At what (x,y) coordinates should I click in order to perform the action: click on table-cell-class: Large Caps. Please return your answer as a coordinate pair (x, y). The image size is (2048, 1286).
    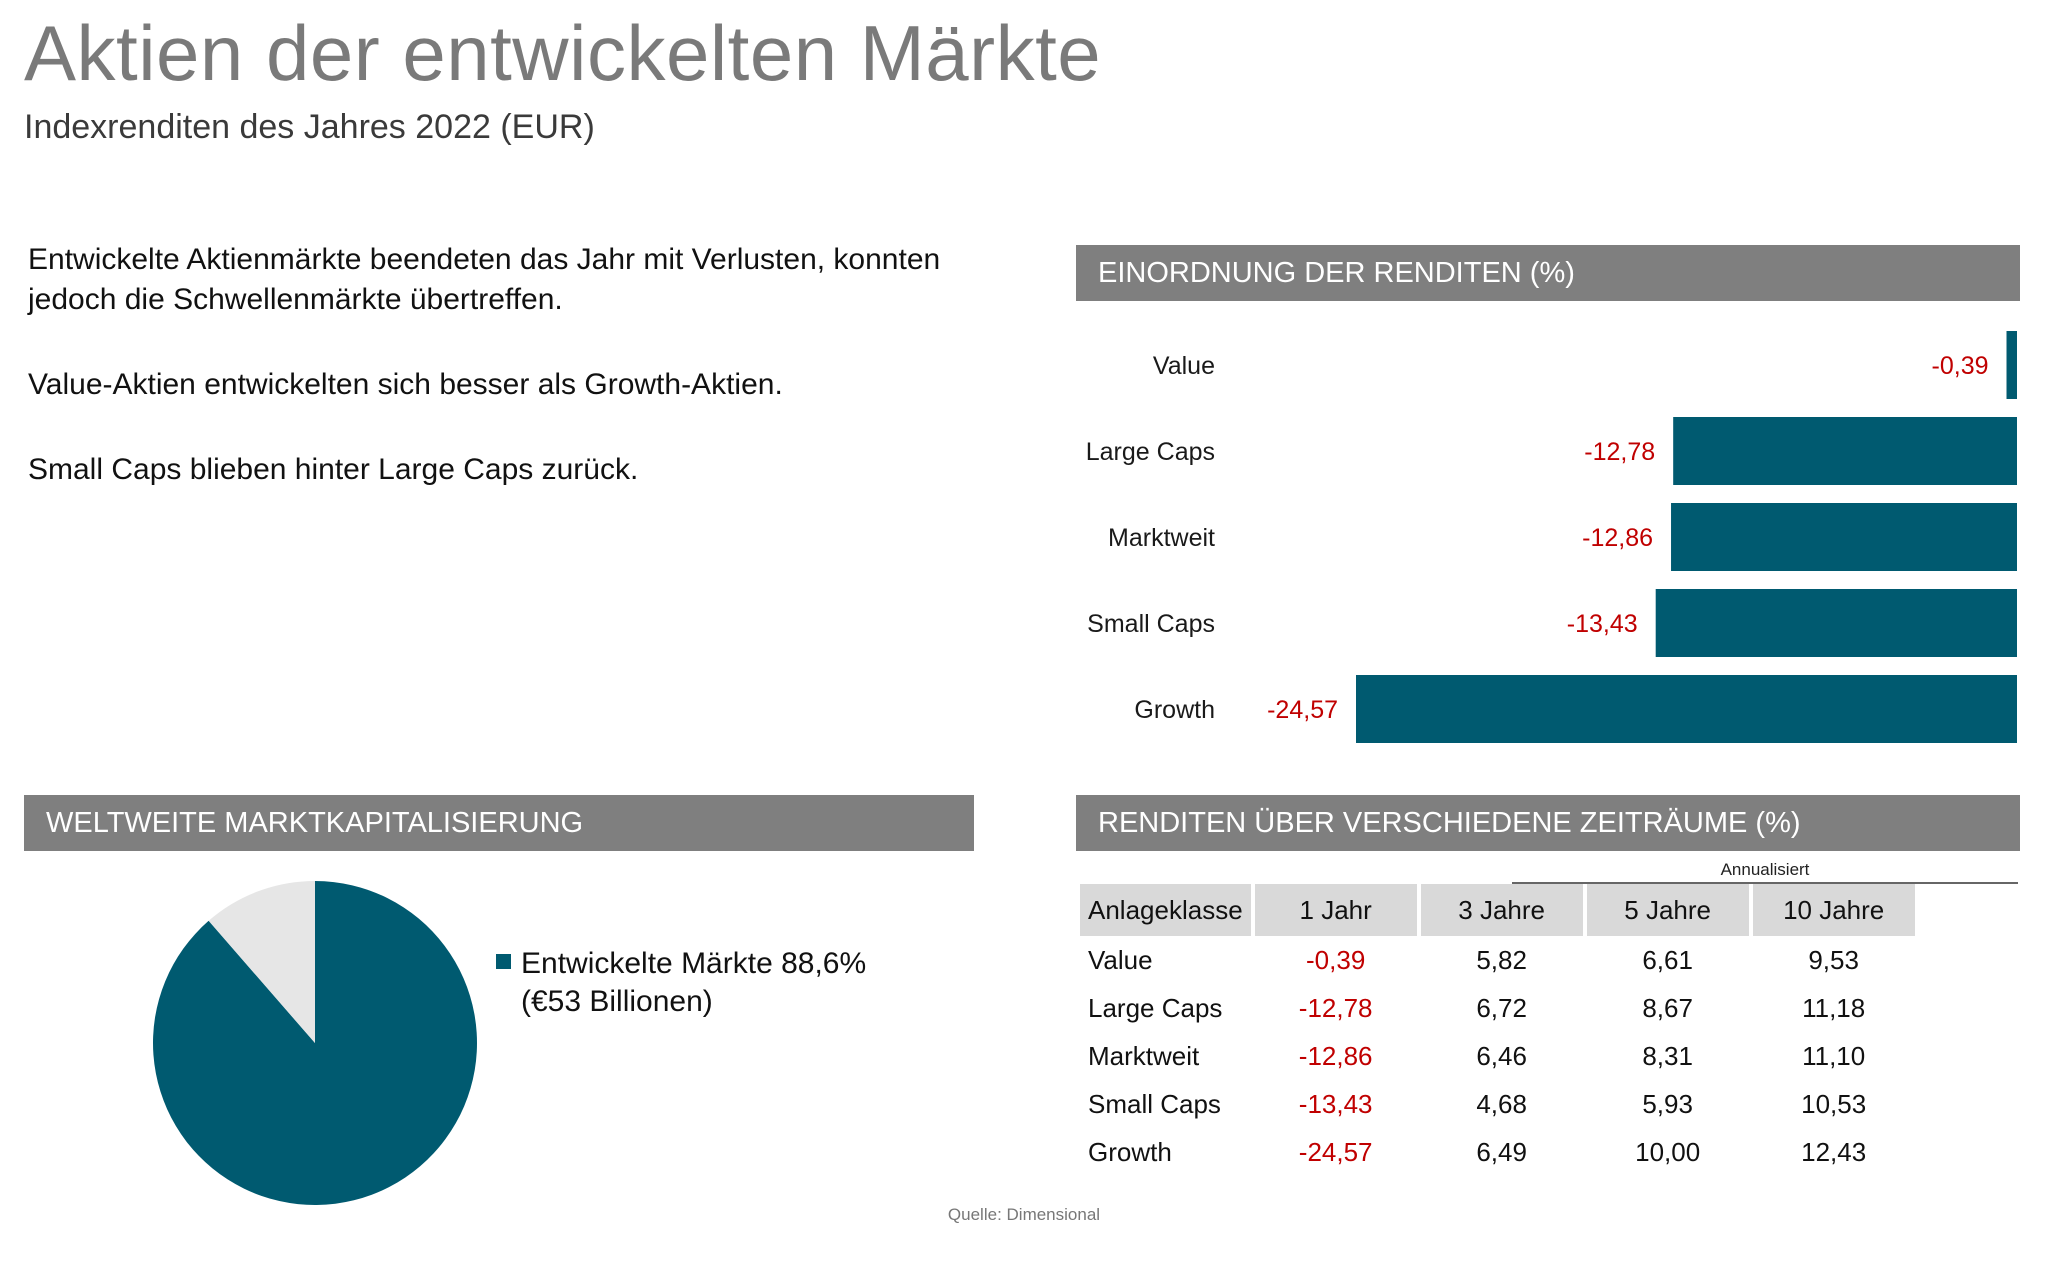
    Looking at the image, I should click on (1155, 1007).